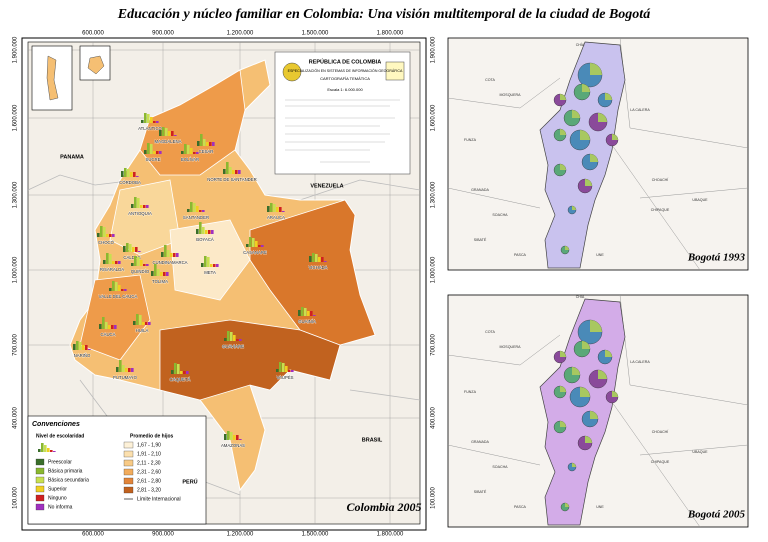 The width and height of the screenshot is (768, 542). Describe the element at coordinates (72, 157) in the screenshot. I see `country-label: PANAMA` at that location.